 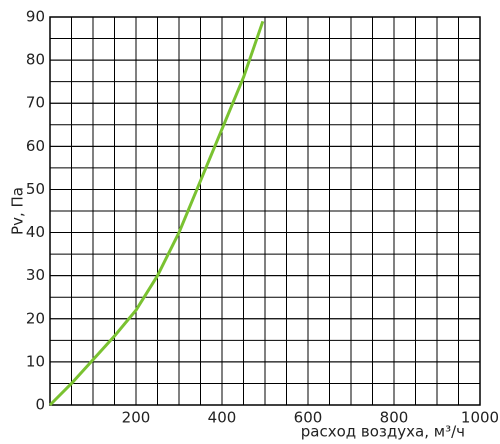 I want to click on x-axis-label: расход воздуха, м³/ч, so click(x=383, y=432).